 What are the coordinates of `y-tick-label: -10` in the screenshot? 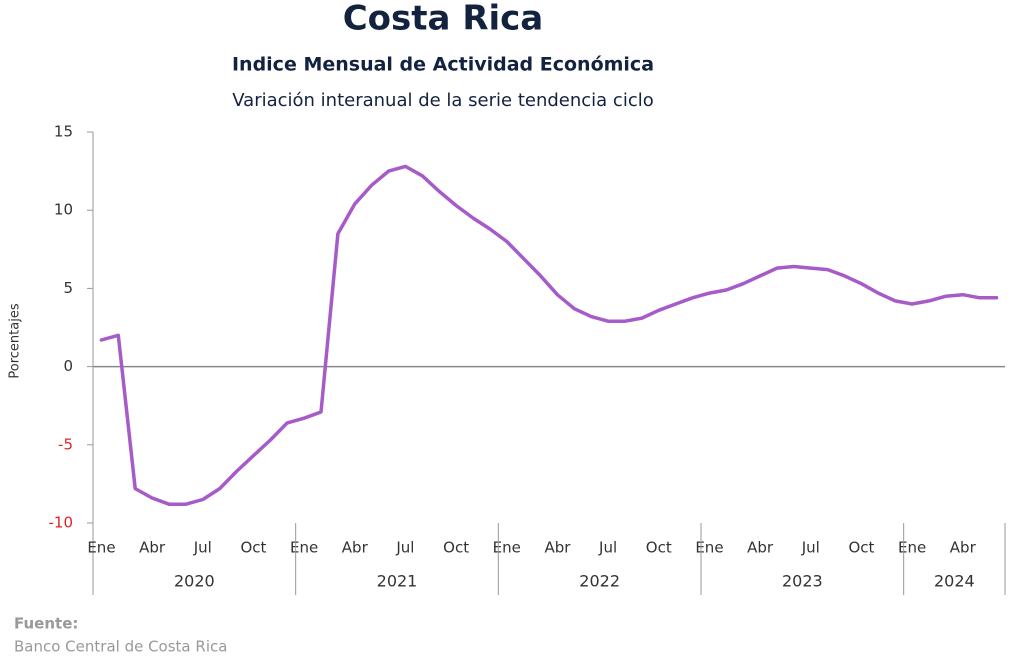 It's located at (61, 523).